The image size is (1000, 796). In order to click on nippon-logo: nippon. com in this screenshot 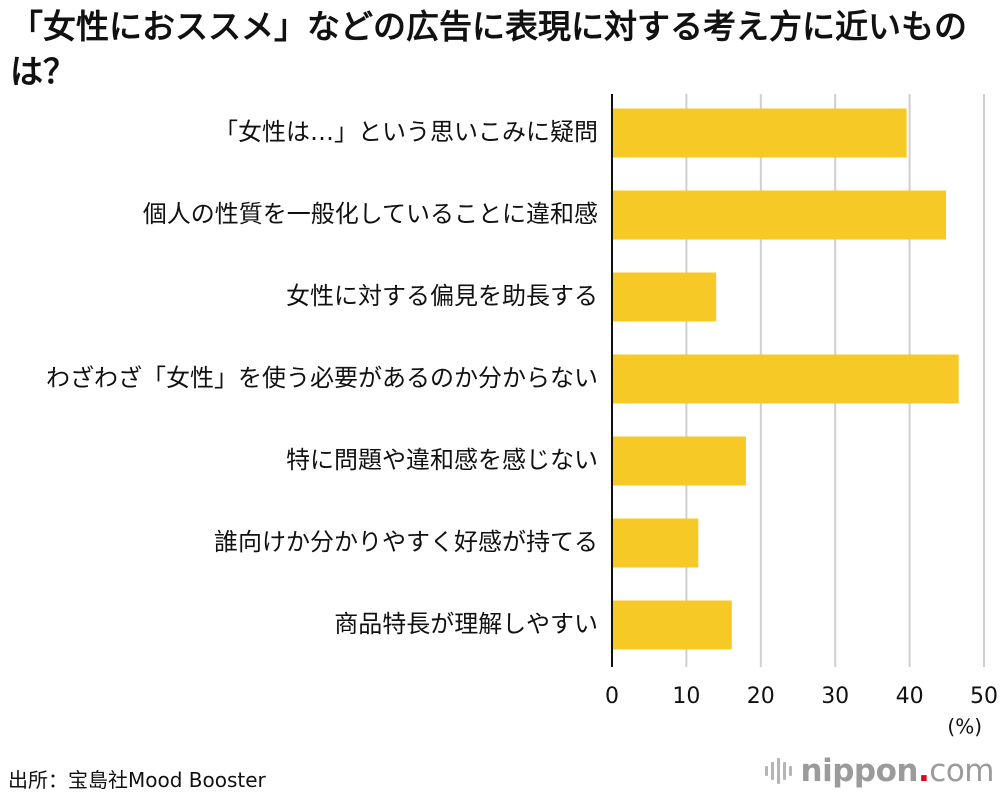, I will do `click(879, 771)`.